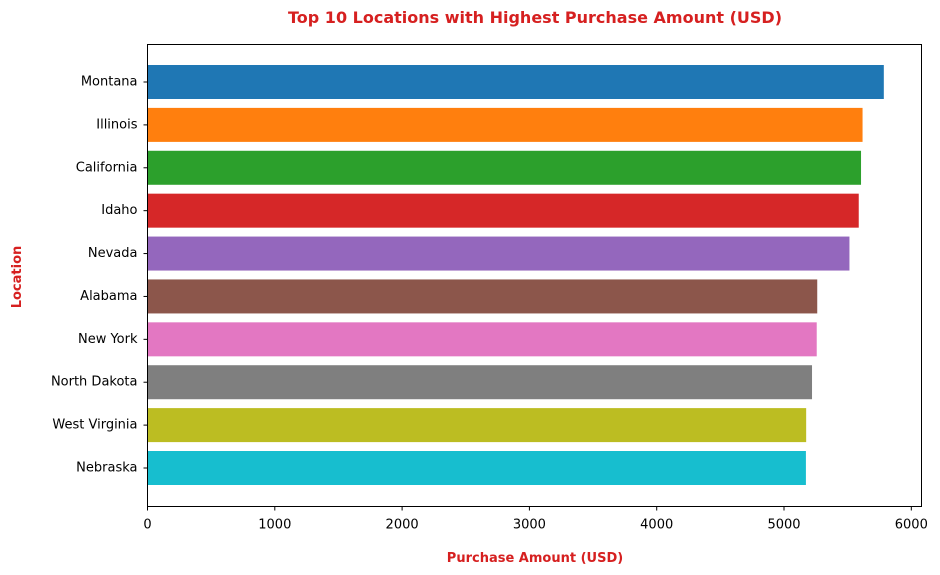 The image size is (940, 575). What do you see at coordinates (108, 296) in the screenshot?
I see `y-tick-label: Alabama` at bounding box center [108, 296].